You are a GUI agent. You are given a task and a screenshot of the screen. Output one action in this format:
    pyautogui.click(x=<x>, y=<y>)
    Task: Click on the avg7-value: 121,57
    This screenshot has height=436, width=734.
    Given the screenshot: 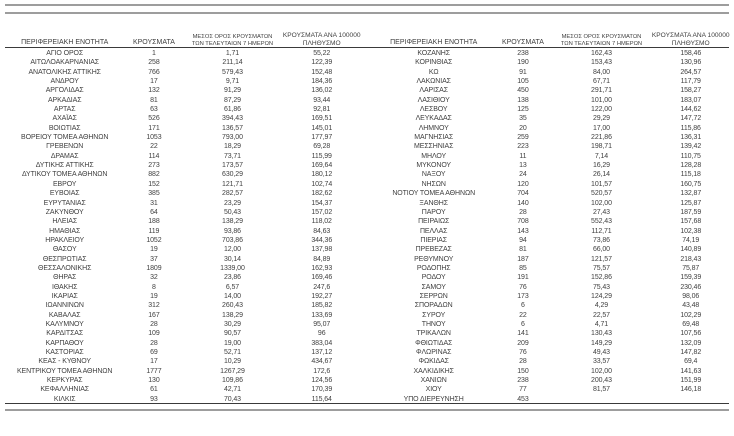 What is the action you would take?
    pyautogui.click(x=601, y=259)
    